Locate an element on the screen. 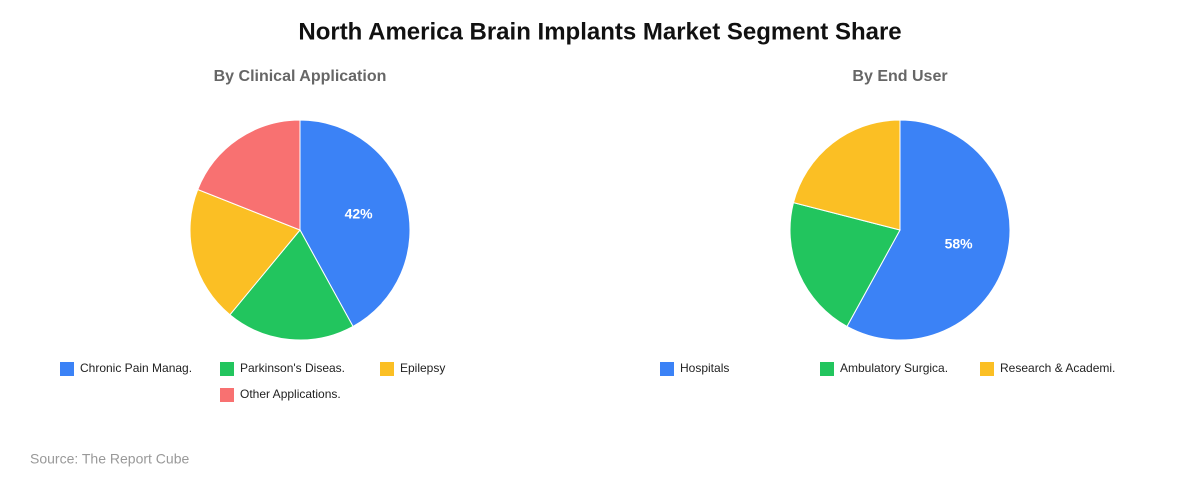  legend-label: Ambulatory Surgica. is located at coordinates (894, 368).